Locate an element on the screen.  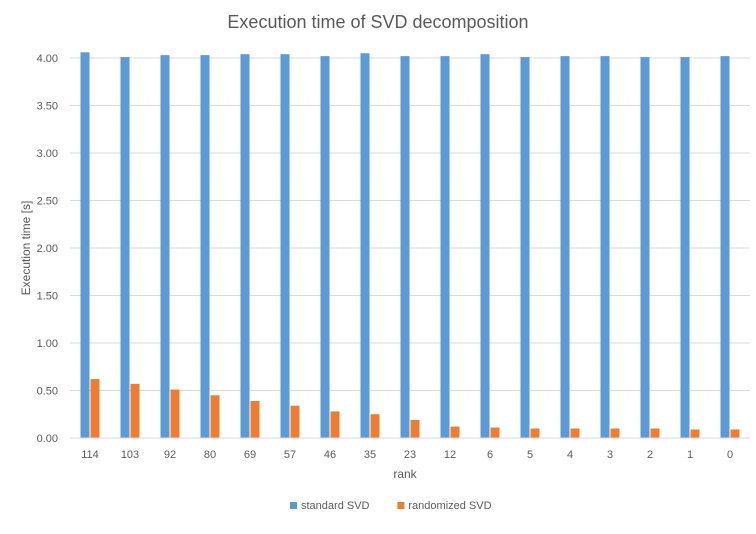
legend-label: standard SVD is located at coordinates (335, 506).